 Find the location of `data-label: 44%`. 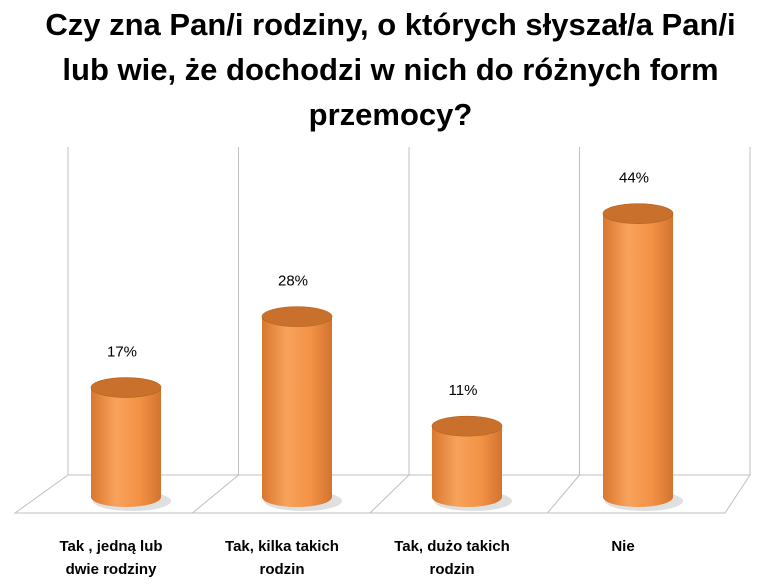

data-label: 44% is located at coordinates (634, 178).